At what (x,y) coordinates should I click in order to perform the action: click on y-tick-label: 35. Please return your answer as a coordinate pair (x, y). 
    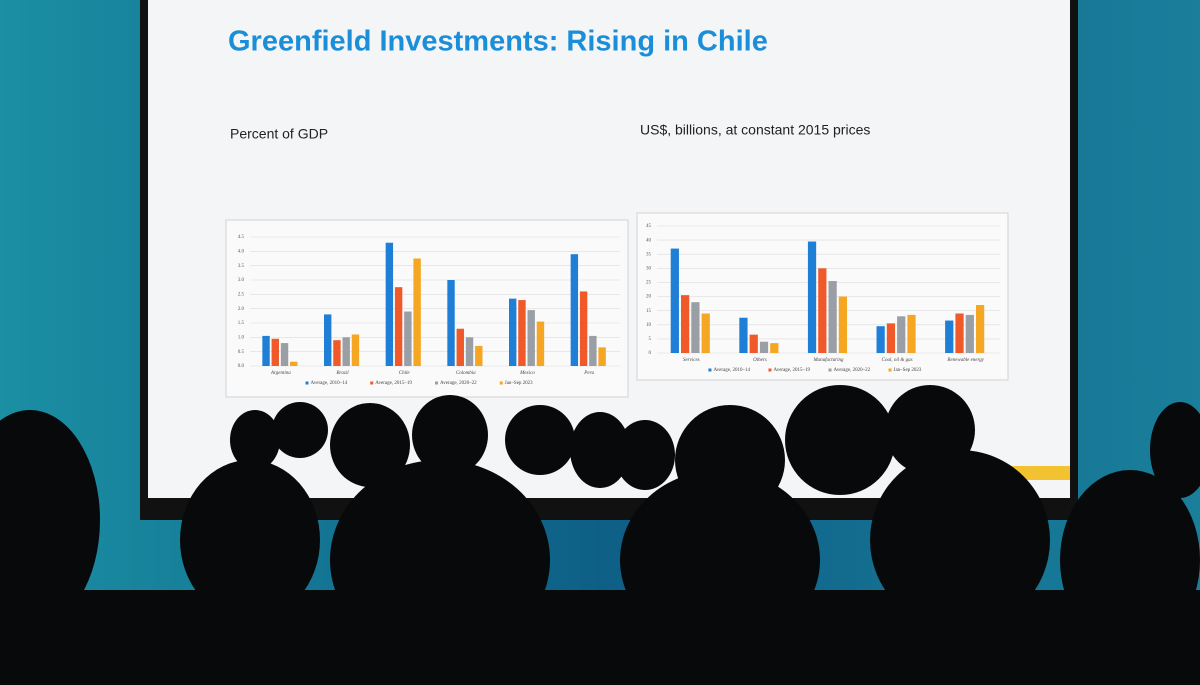
    Looking at the image, I should click on (649, 254).